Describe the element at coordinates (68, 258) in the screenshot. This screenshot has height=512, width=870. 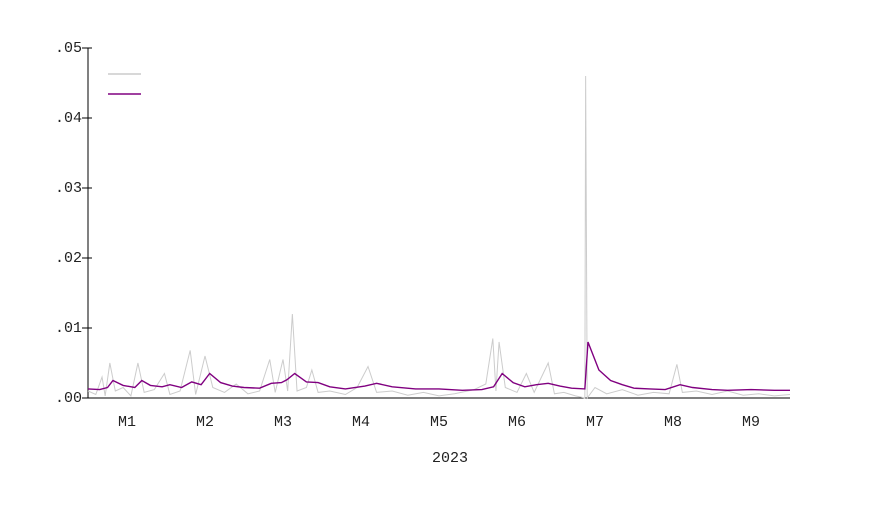
I see `y-tick-label: .02` at that location.